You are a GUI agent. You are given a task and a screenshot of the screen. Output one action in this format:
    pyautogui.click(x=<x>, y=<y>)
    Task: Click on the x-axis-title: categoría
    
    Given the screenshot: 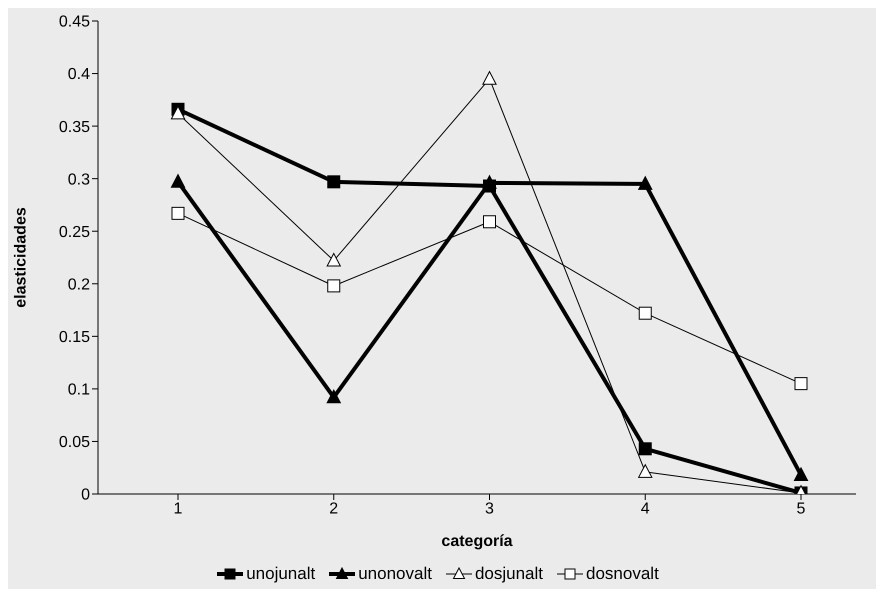 What is the action you would take?
    pyautogui.click(x=477, y=541)
    